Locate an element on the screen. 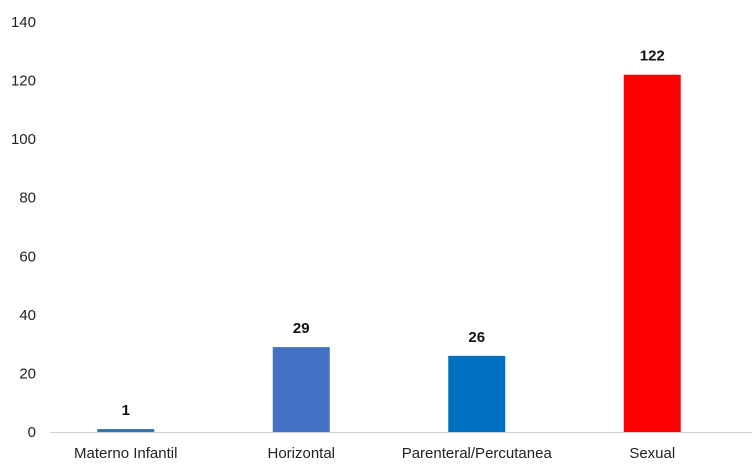 This screenshot has width=752, height=466. y-tick-label: 100 is located at coordinates (23, 139).